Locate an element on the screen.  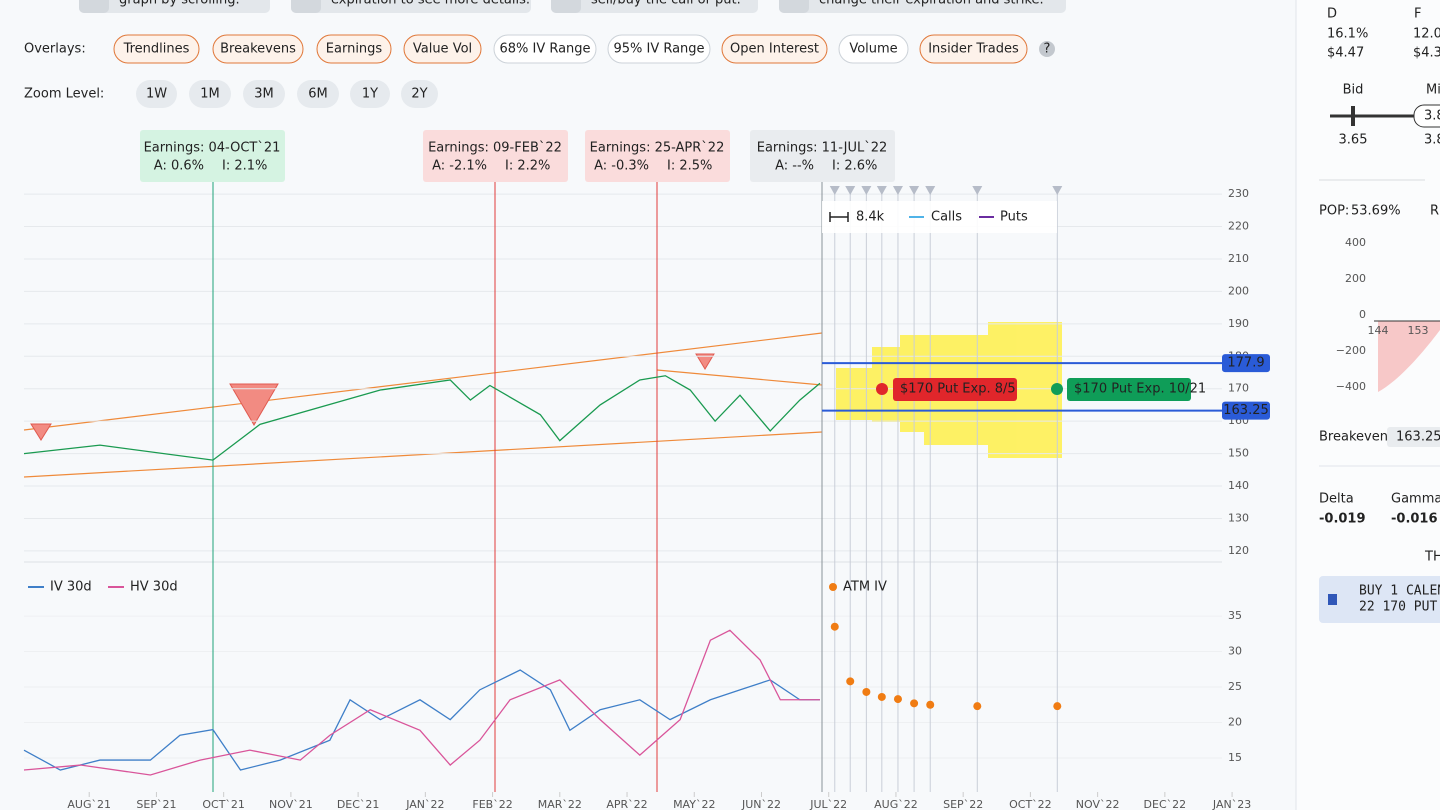
tip-text: change their expiration and strike. is located at coordinates (931, 4).